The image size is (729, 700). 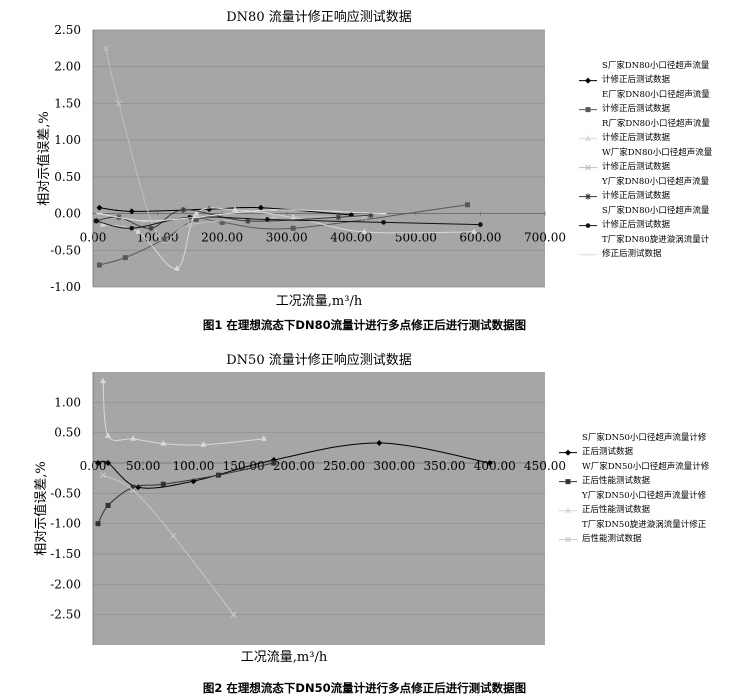 What do you see at coordinates (632, 253) in the screenshot?
I see `legend-label: 修正后测试数据` at bounding box center [632, 253].